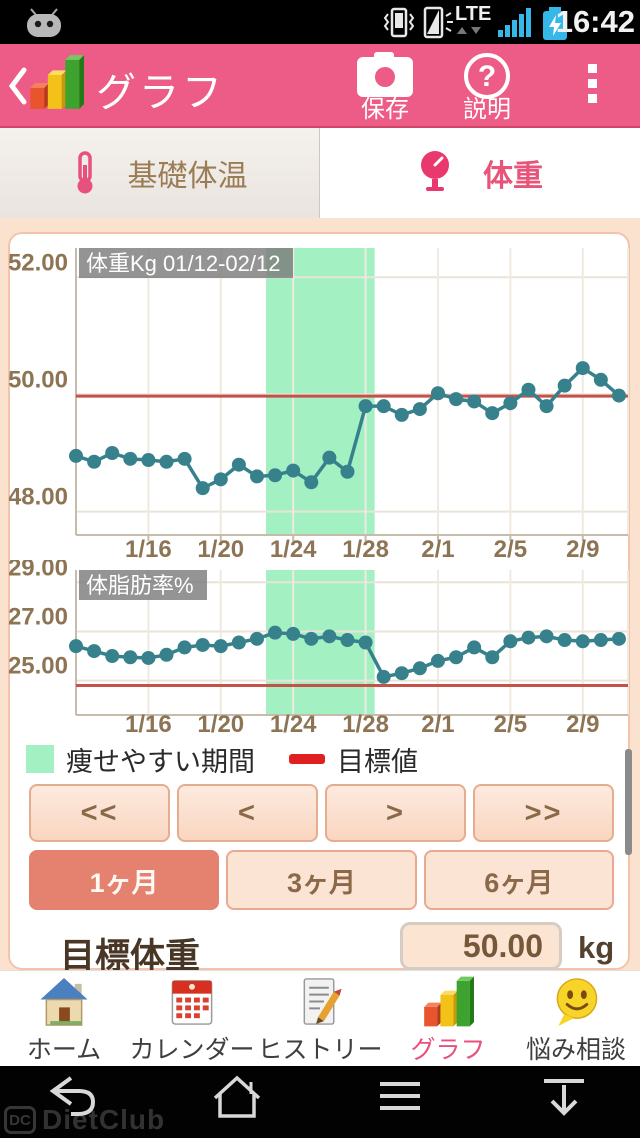 The height and width of the screenshot is (1138, 640). What do you see at coordinates (38, 616) in the screenshot?
I see `svg-text: 27.00` at bounding box center [38, 616].